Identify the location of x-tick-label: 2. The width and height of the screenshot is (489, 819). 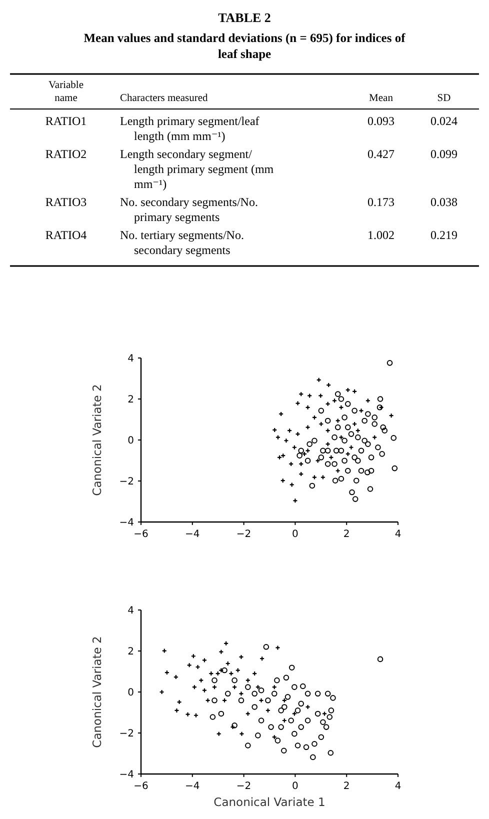
(346, 786).